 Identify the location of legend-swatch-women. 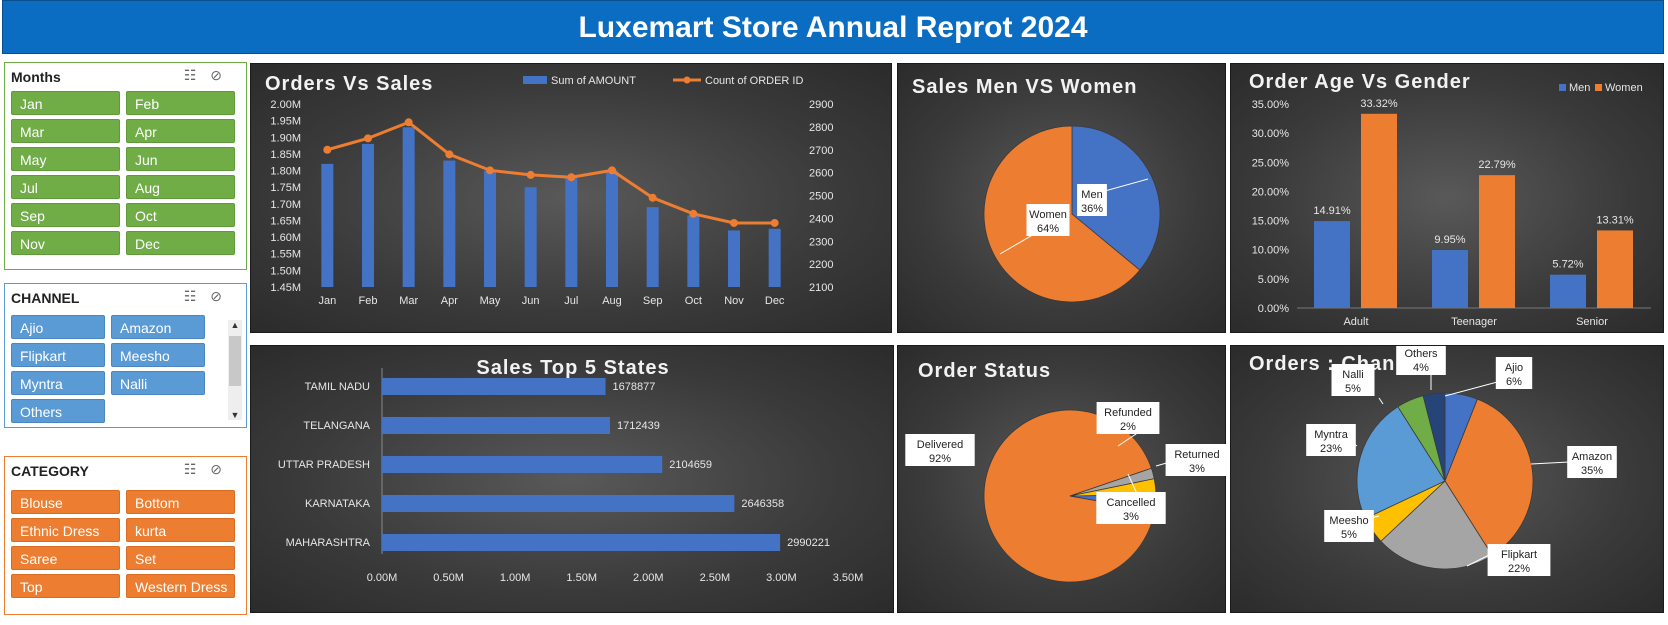
(1598, 87).